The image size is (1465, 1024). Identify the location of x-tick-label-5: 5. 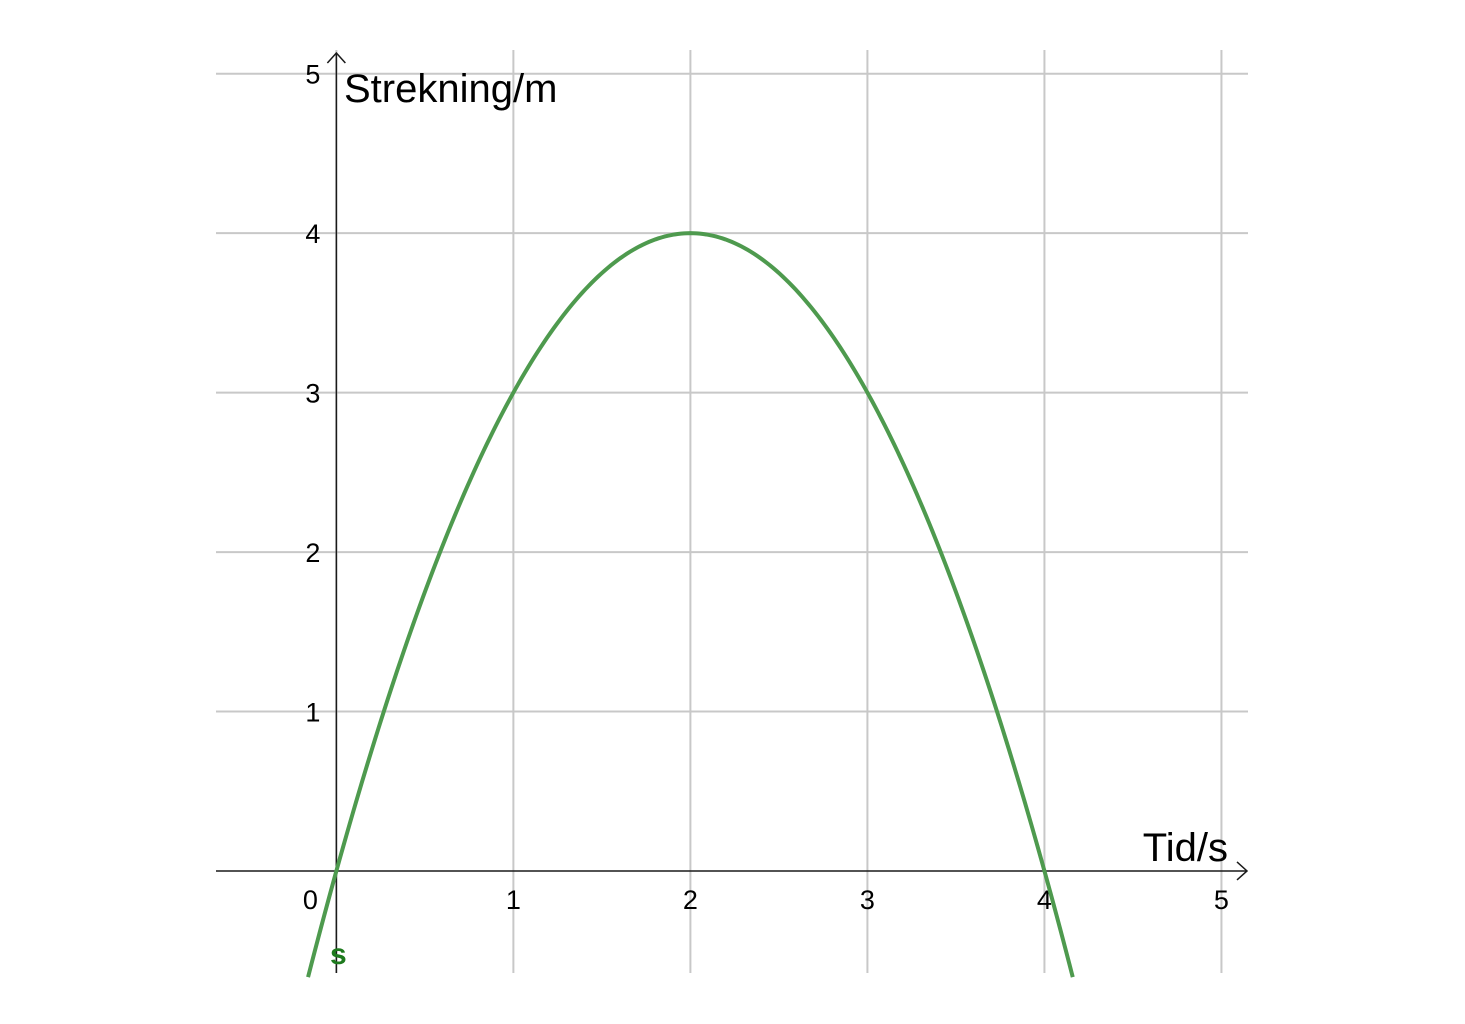
(1221, 900).